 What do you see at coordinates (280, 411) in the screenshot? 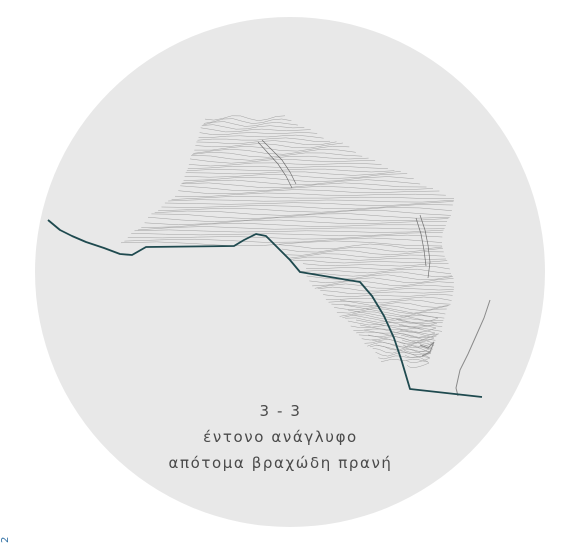
I see `section-label: 3 - 3` at bounding box center [280, 411].